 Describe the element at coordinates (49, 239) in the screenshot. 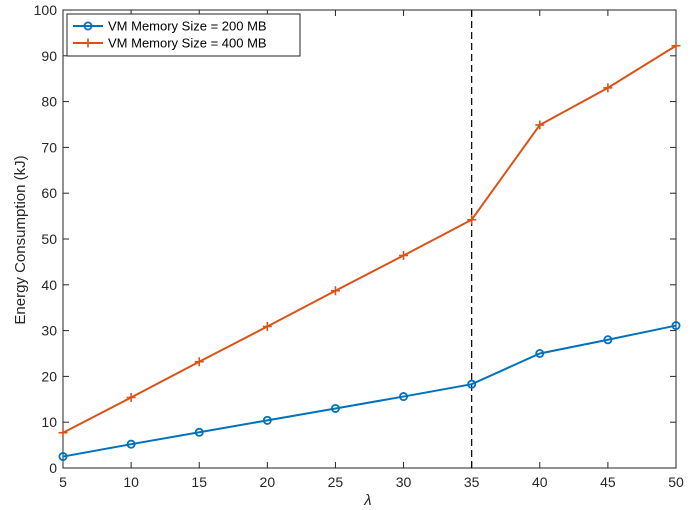

I see `y-tick-label: 50` at that location.